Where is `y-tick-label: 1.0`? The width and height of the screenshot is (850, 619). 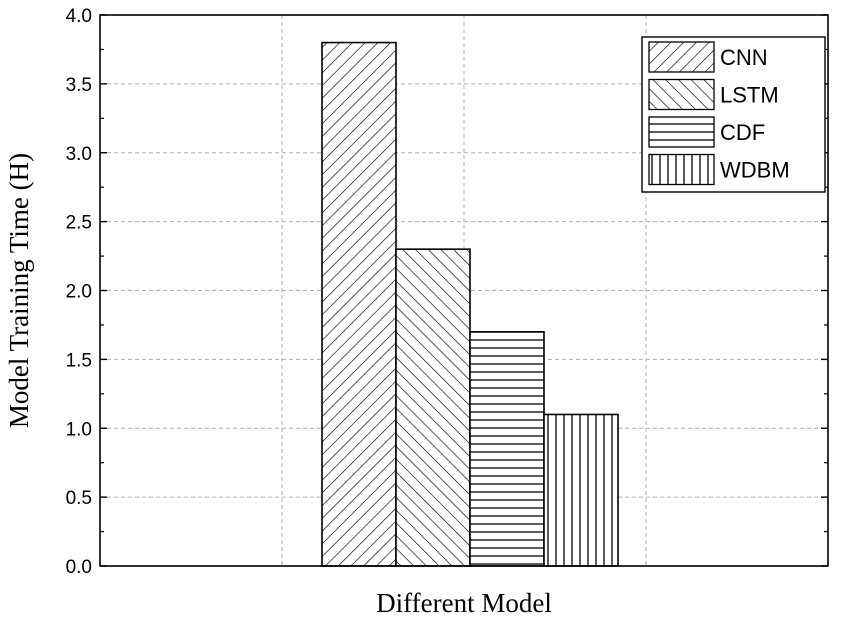
y-tick-label: 1.0 is located at coordinates (79, 429).